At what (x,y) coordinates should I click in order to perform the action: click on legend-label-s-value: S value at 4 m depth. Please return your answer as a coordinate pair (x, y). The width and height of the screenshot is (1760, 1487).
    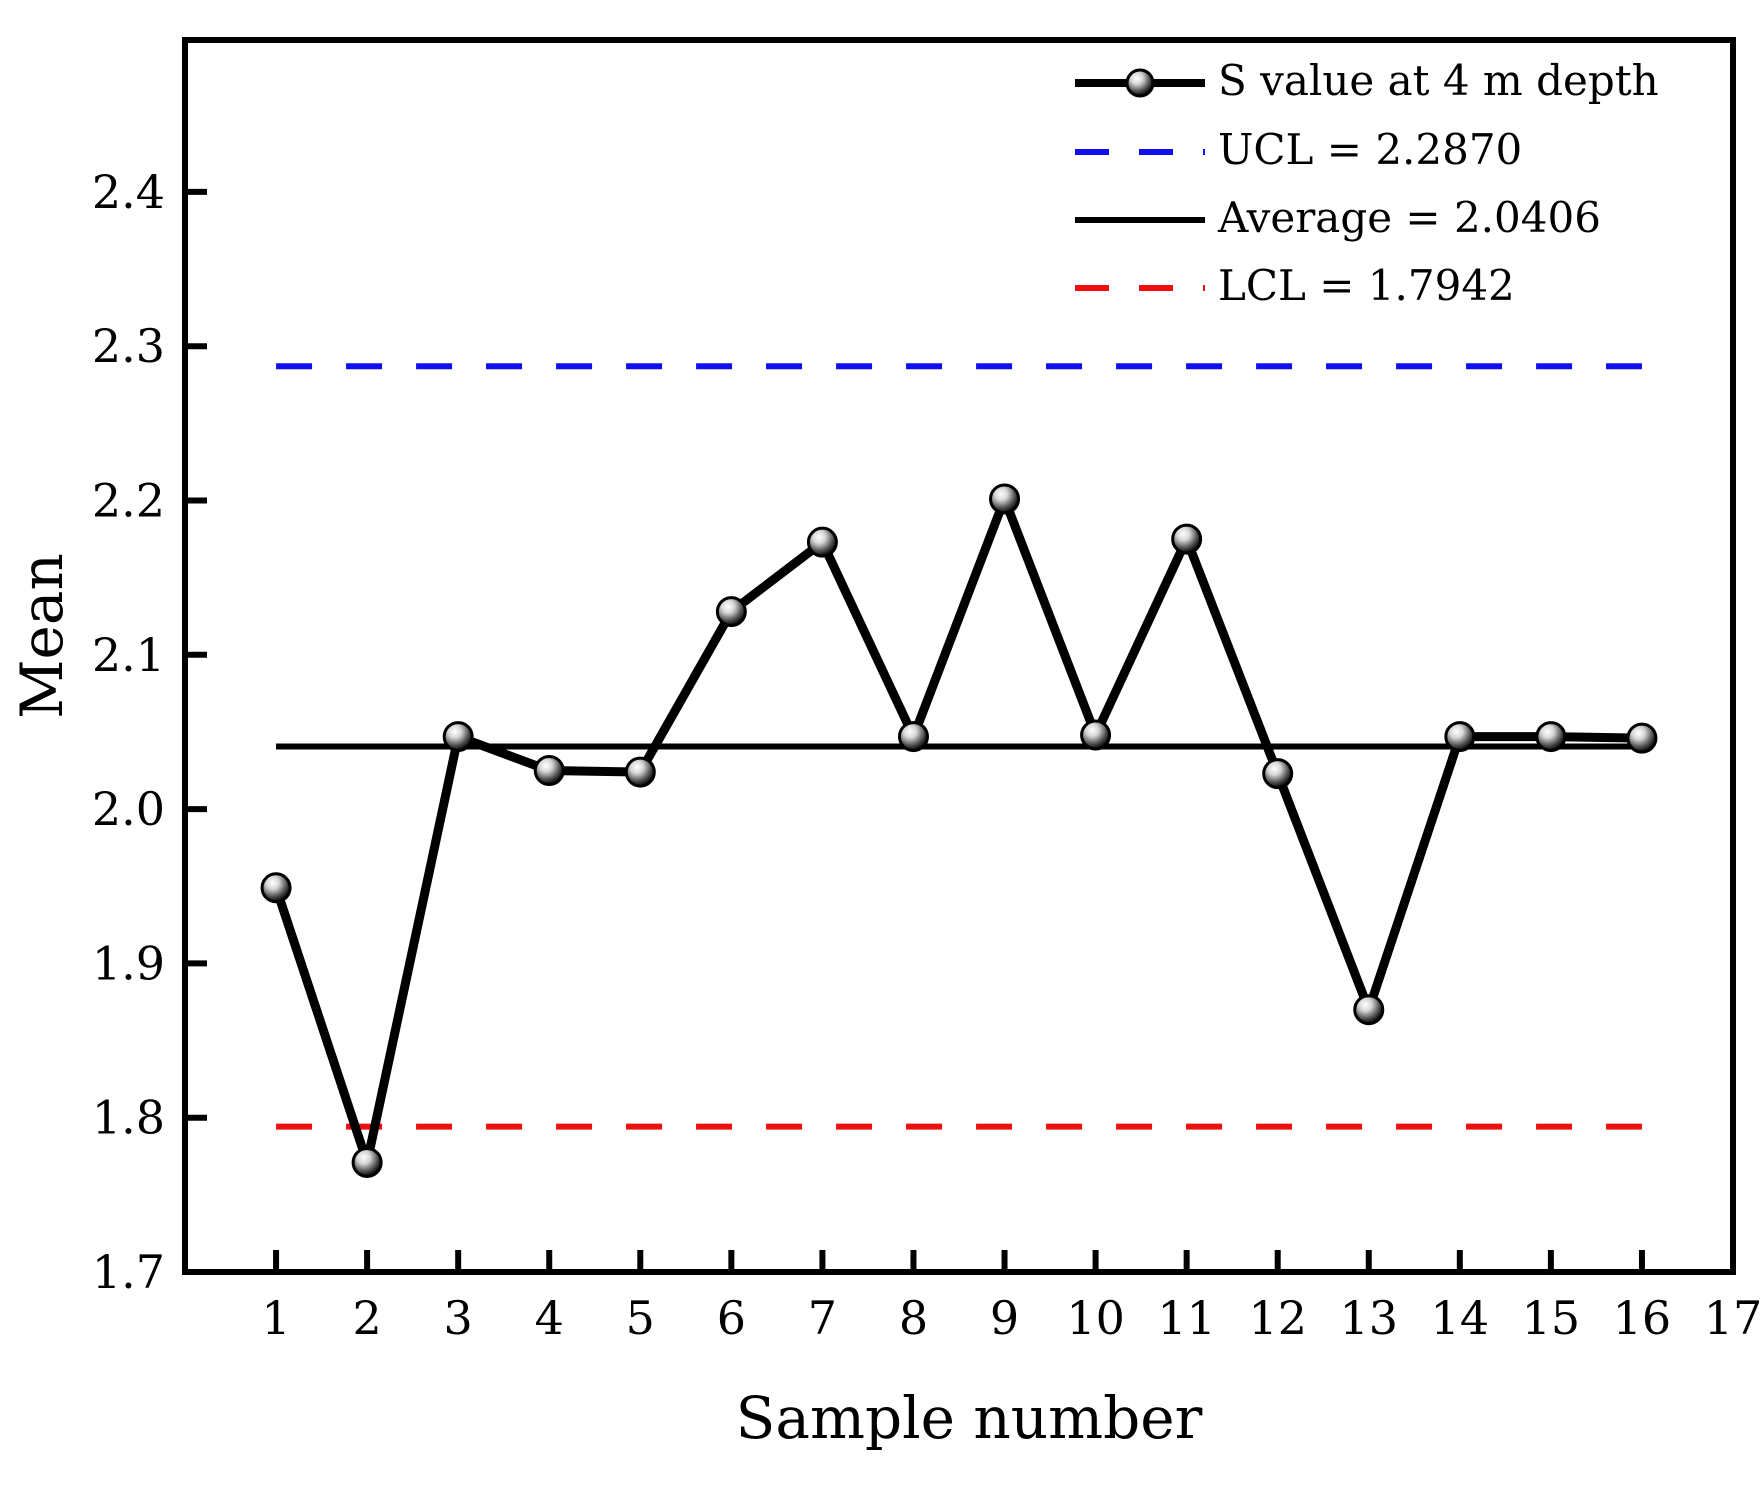
    Looking at the image, I should click on (1438, 80).